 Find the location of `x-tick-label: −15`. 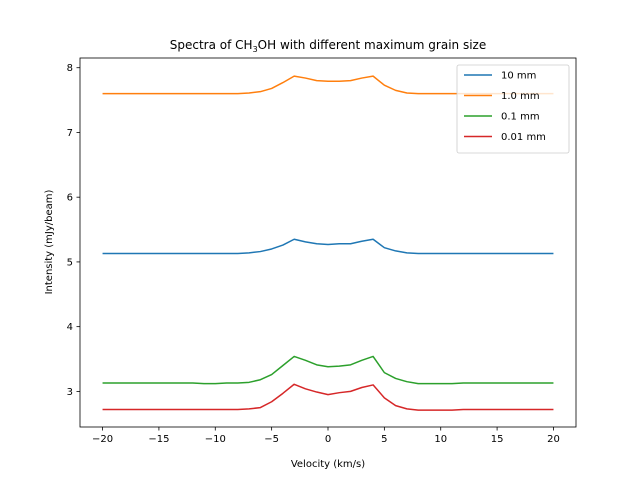

x-tick-label: −15 is located at coordinates (158, 439).